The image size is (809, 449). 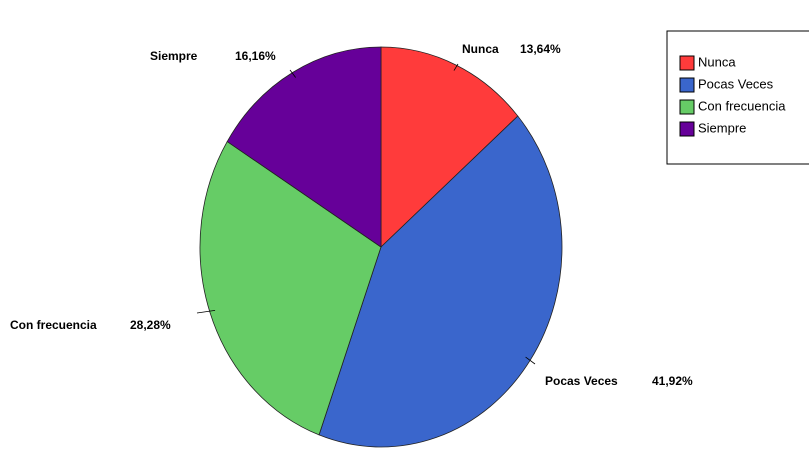 I want to click on slice-label: Siempre, so click(x=174, y=56).